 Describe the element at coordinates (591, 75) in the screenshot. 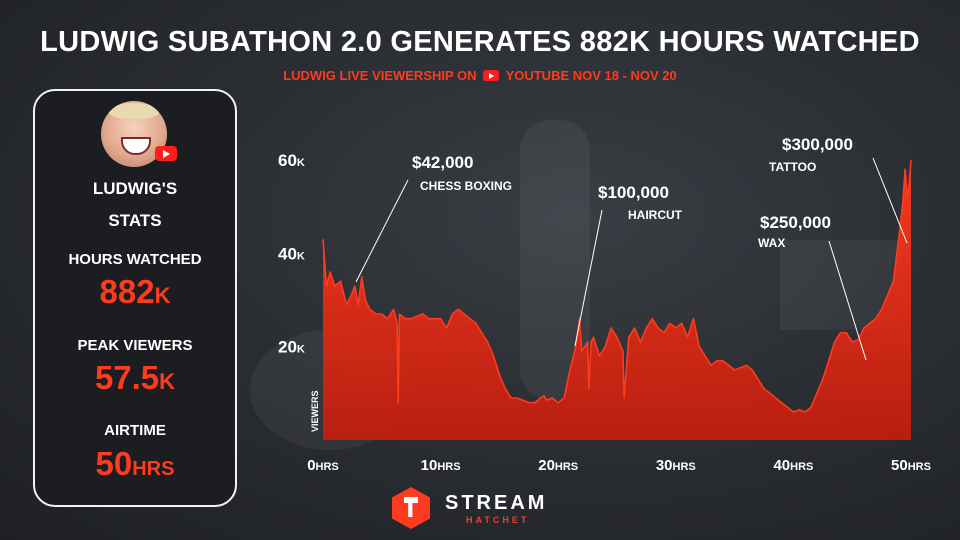

I see `subtitle-right: YOUTUBE NOV 18 - NOV 20` at that location.